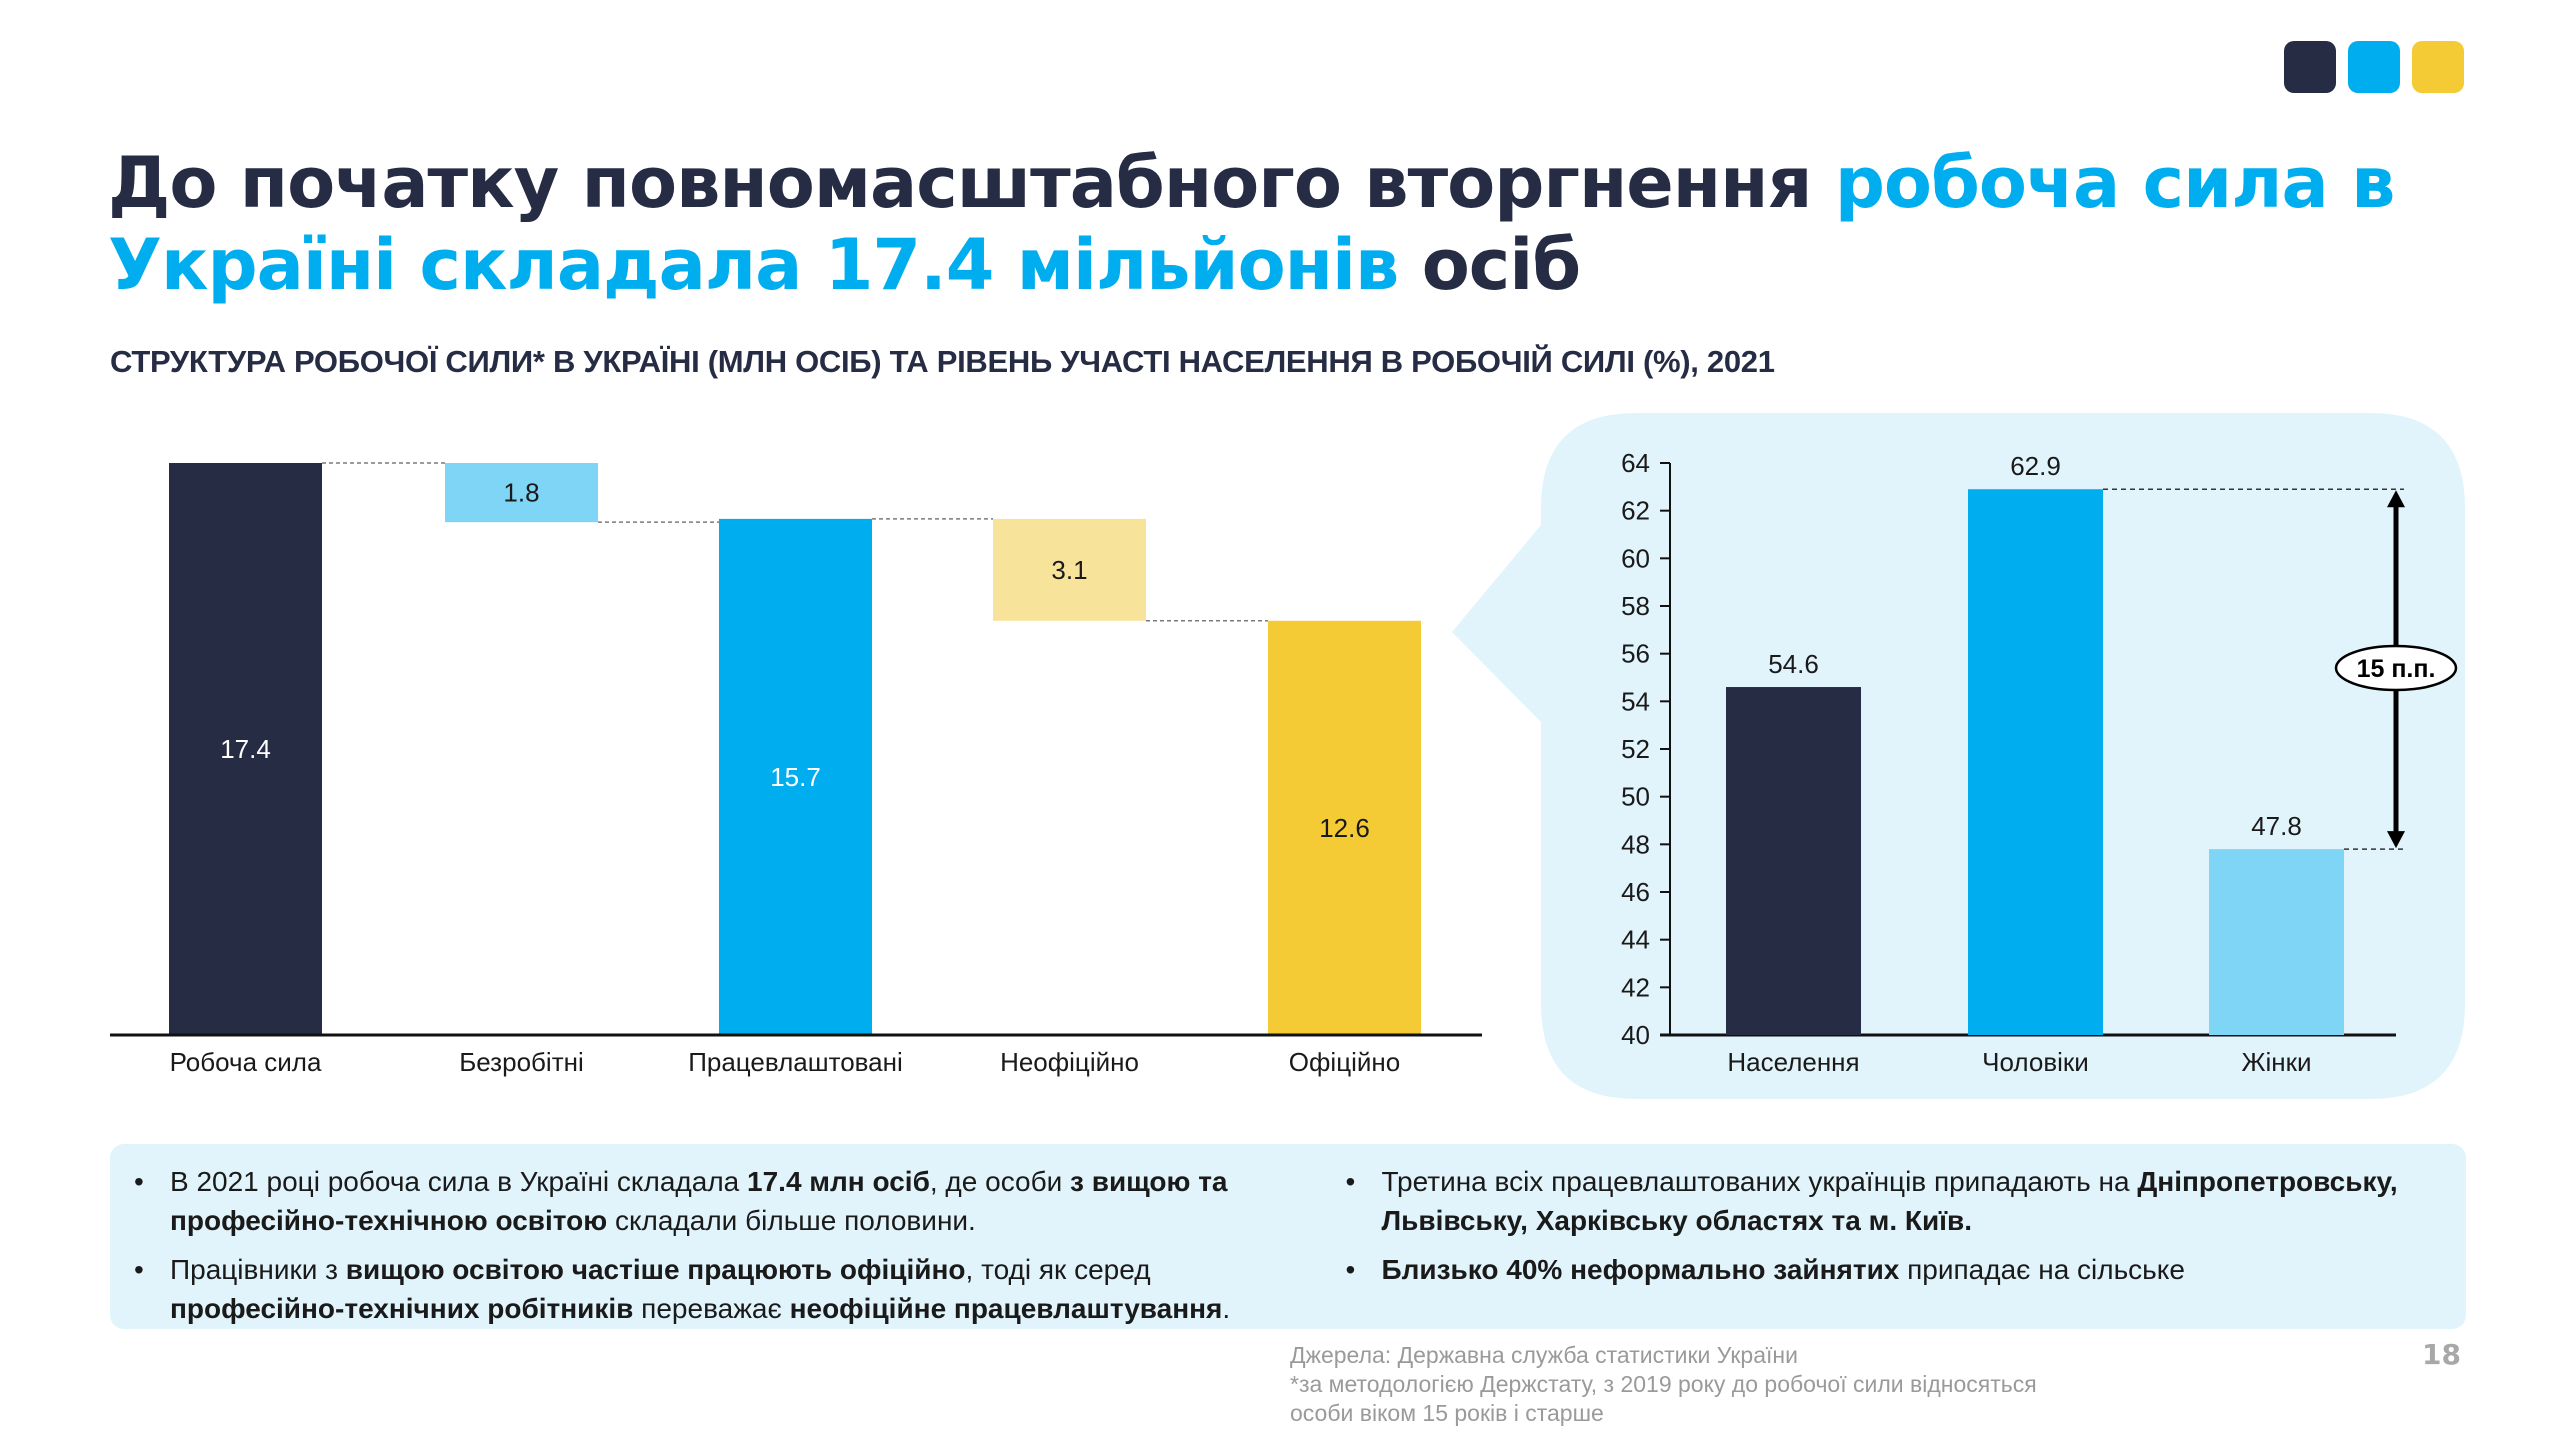 The width and height of the screenshot is (2560, 1440). What do you see at coordinates (1635, 701) in the screenshot?
I see `y-tick-label: 54` at bounding box center [1635, 701].